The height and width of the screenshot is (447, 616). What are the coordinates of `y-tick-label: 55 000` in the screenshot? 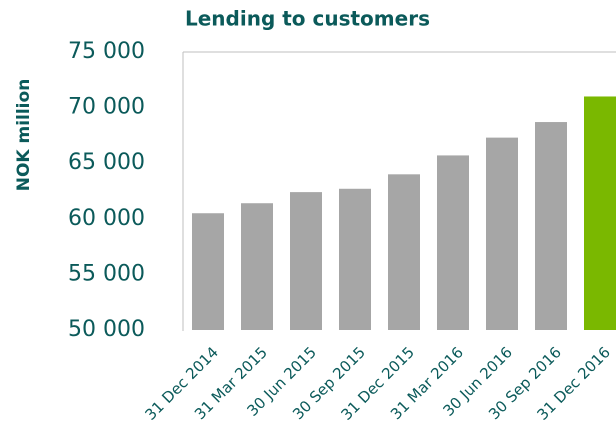 It's located at (106, 273).